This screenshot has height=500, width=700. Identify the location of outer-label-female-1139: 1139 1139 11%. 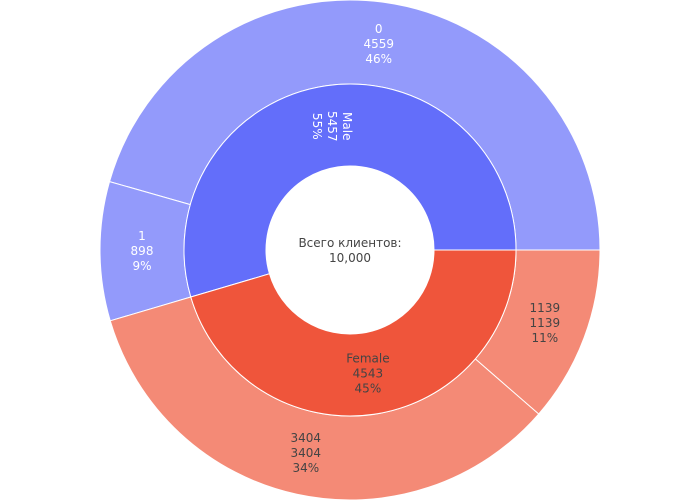
(545, 323).